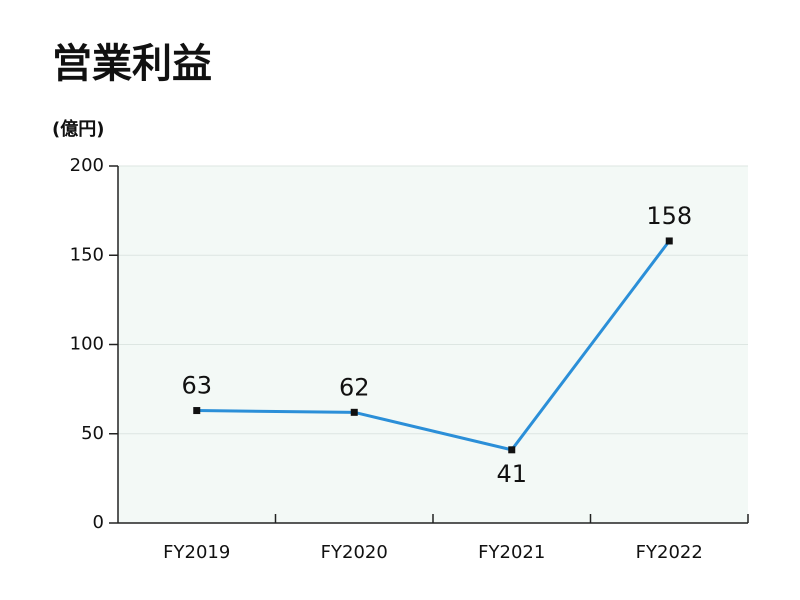 This screenshot has height=600, width=800. Describe the element at coordinates (669, 552) in the screenshot. I see `x-tick-label: FY2022` at that location.